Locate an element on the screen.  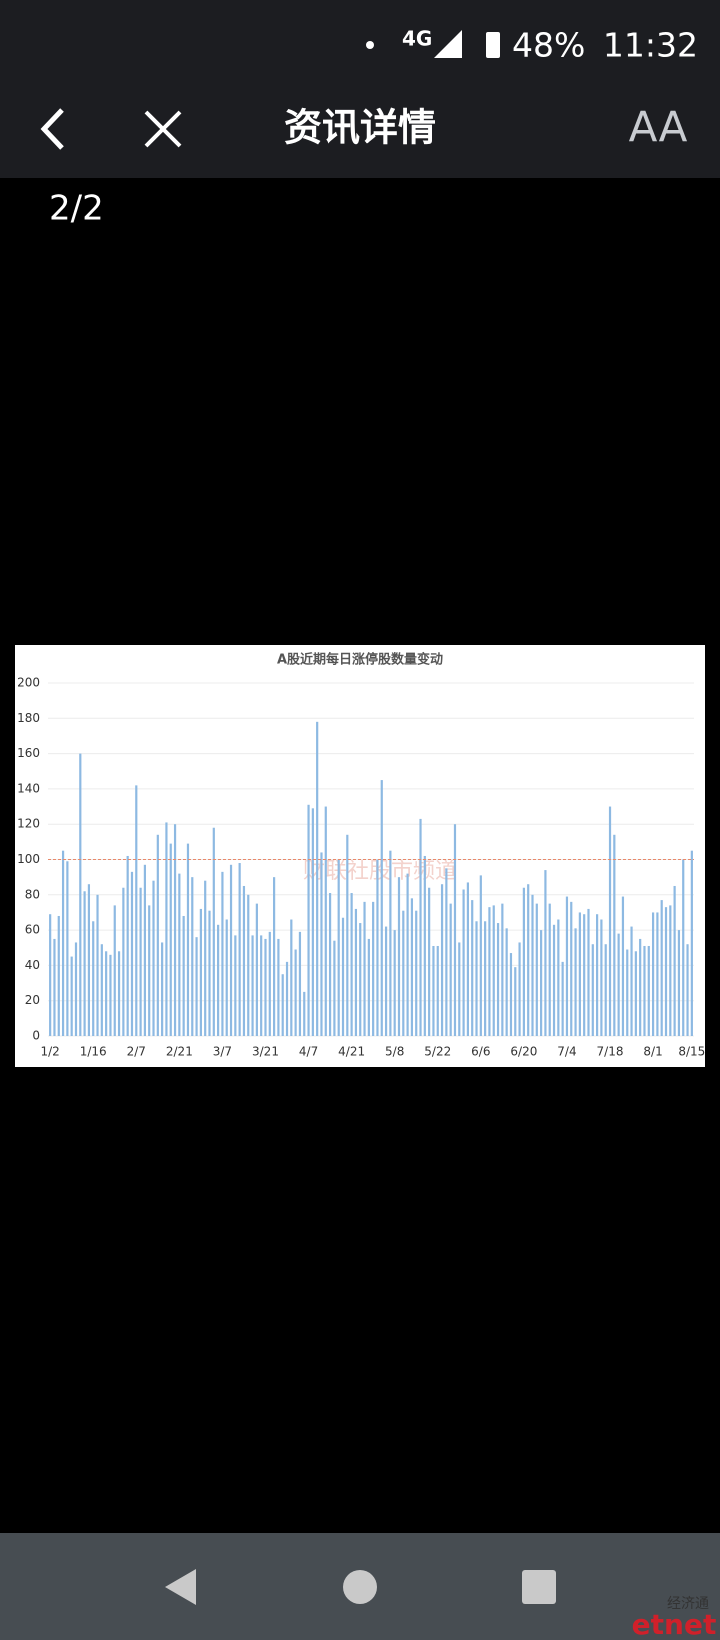
x-tick-label: 7/4 is located at coordinates (566, 1052).